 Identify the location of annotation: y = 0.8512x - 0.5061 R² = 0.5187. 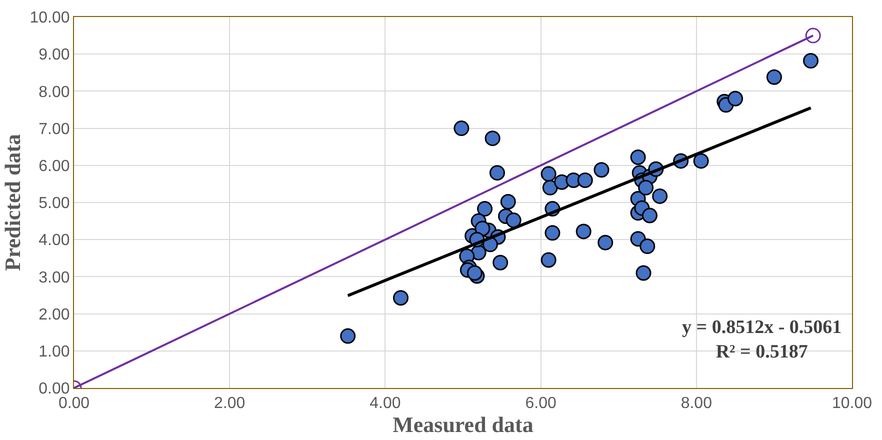
(762, 340).